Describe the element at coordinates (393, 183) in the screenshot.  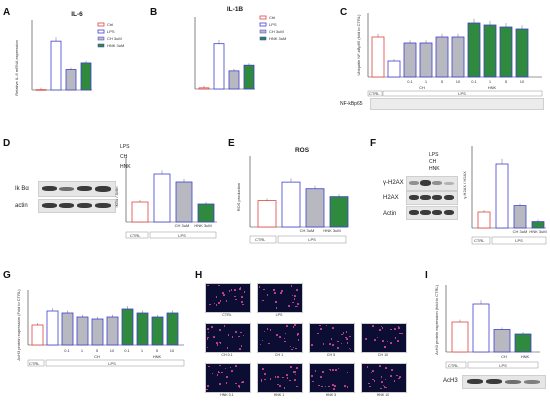
I see `panel-f-blot-label-gh2ax: γ-H2AX` at that location.